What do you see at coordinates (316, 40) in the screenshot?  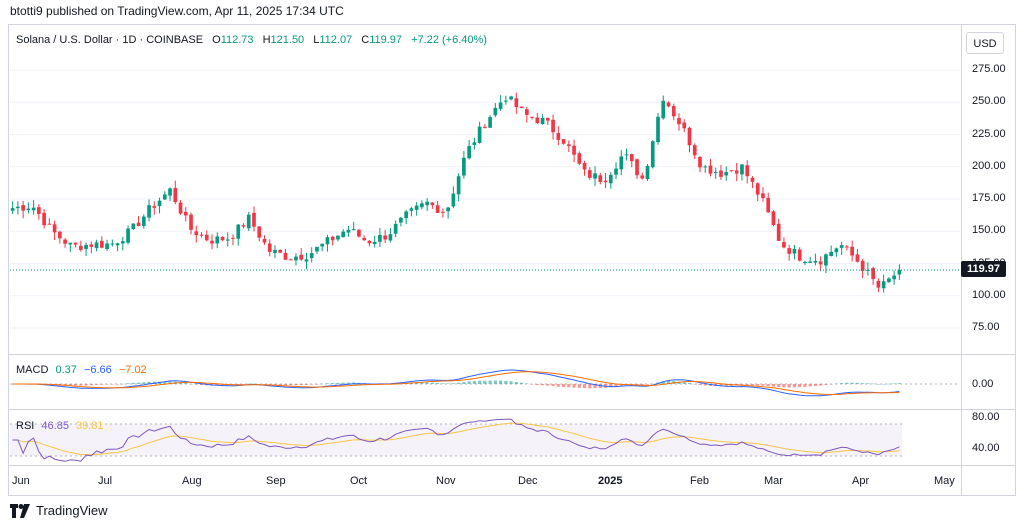 I see `low-label: L` at bounding box center [316, 40].